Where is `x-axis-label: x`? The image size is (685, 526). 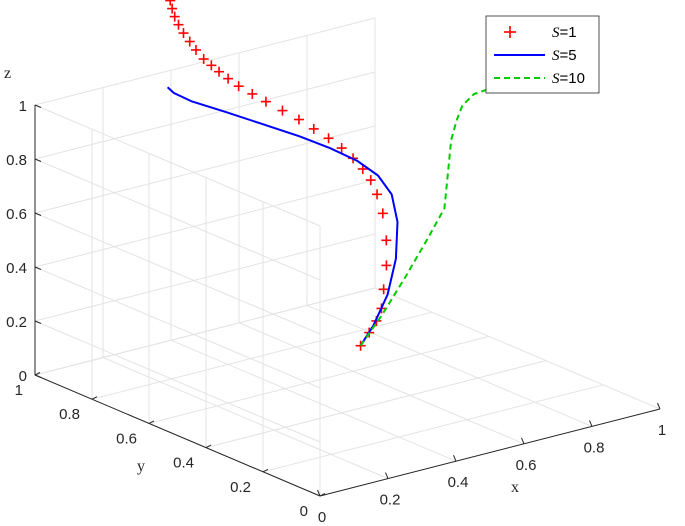 x-axis-label: x is located at coordinates (515, 487).